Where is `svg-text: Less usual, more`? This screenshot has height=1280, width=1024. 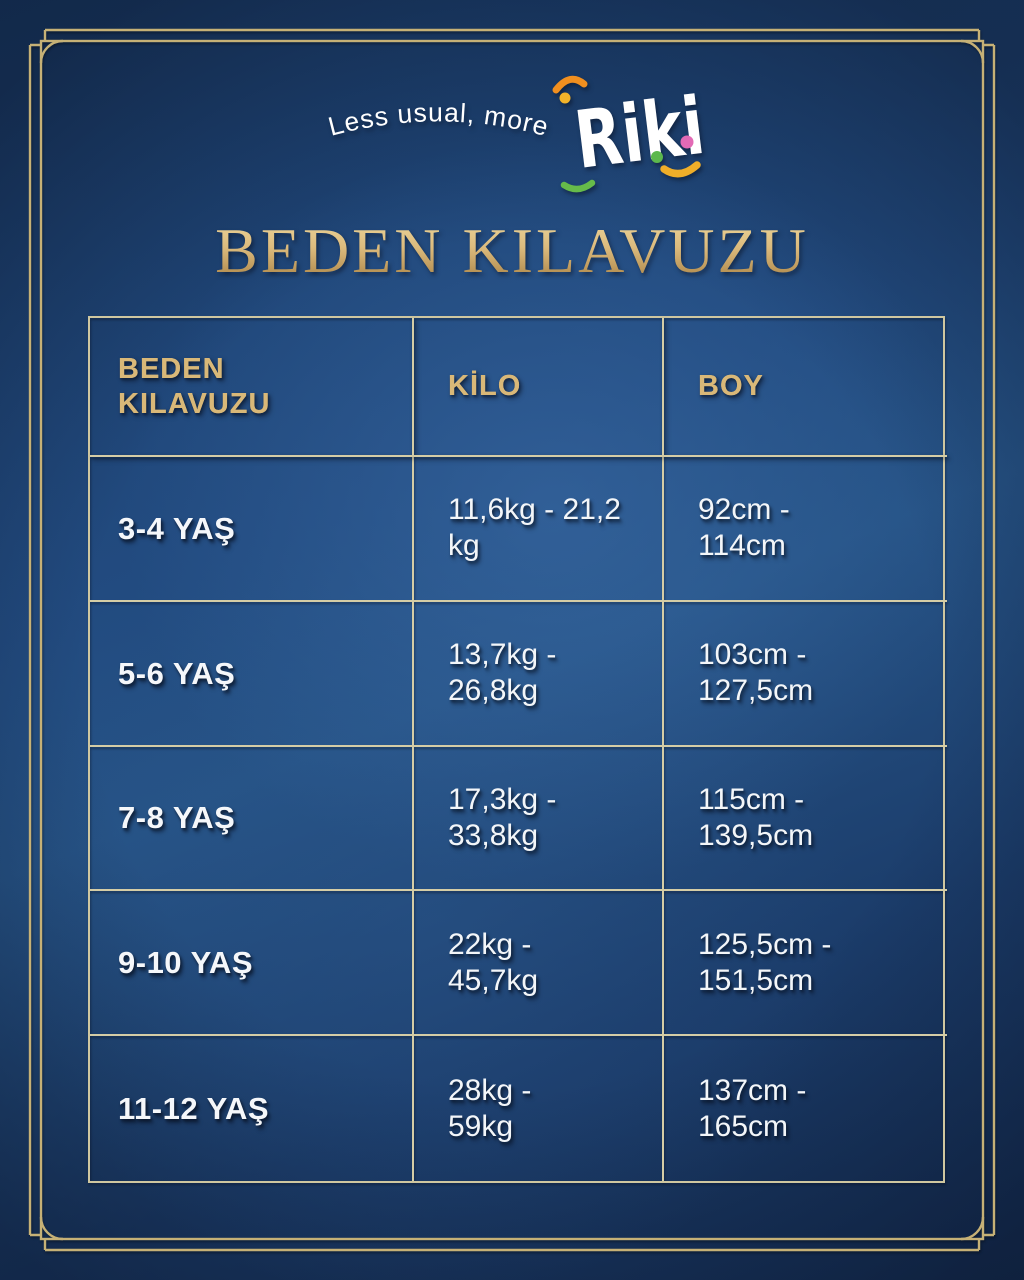
svg-text: Less usual, more is located at coordinates (438, 119).